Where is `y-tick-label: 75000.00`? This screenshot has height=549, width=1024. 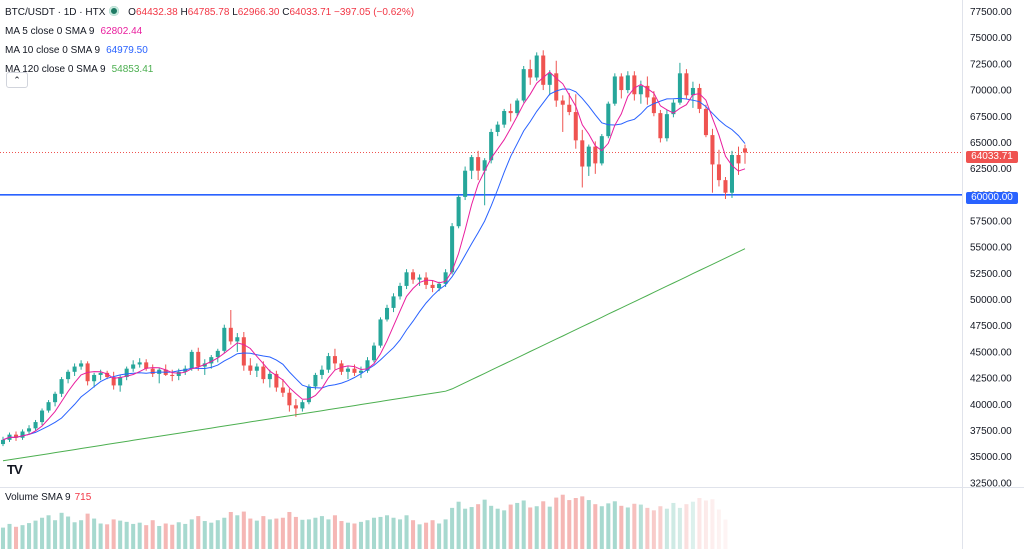 y-tick-label: 75000.00 is located at coordinates (991, 38).